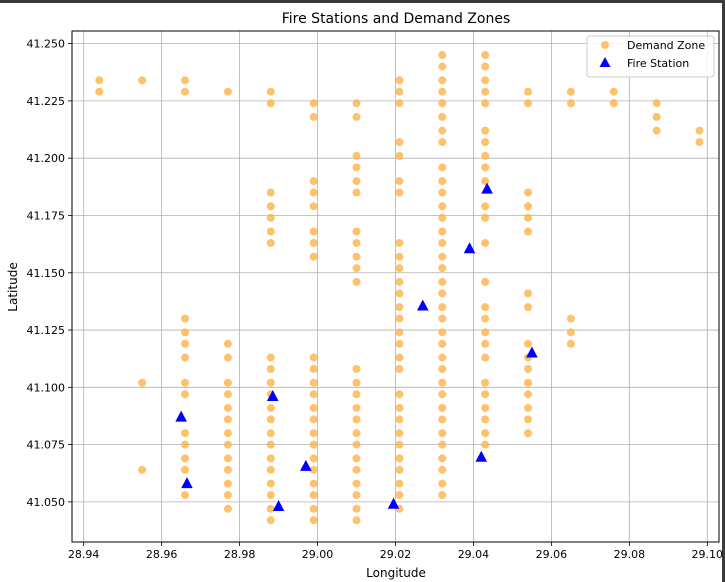 The image size is (725, 582). I want to click on chart-title: Fire Stations and Demand Zones, so click(396, 19).